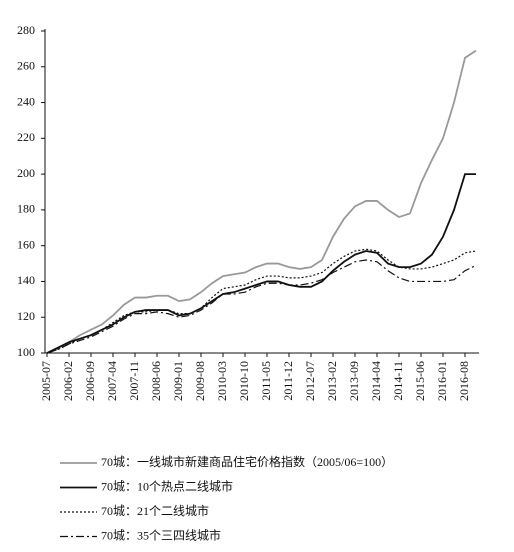  I want to click on x-tick-label: 2007-04, so click(112, 381).